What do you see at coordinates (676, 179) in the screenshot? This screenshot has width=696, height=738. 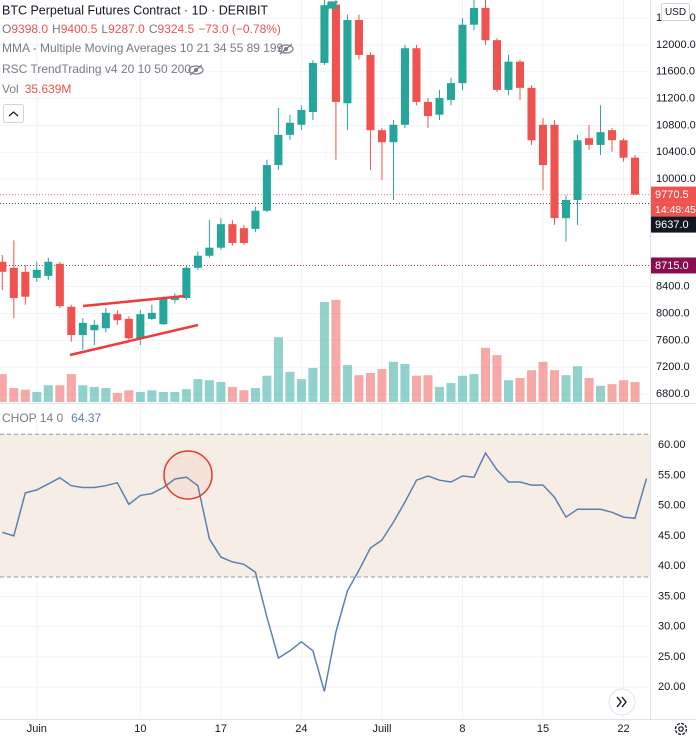 I see `y-tick-label: 10000.0` at bounding box center [676, 179].